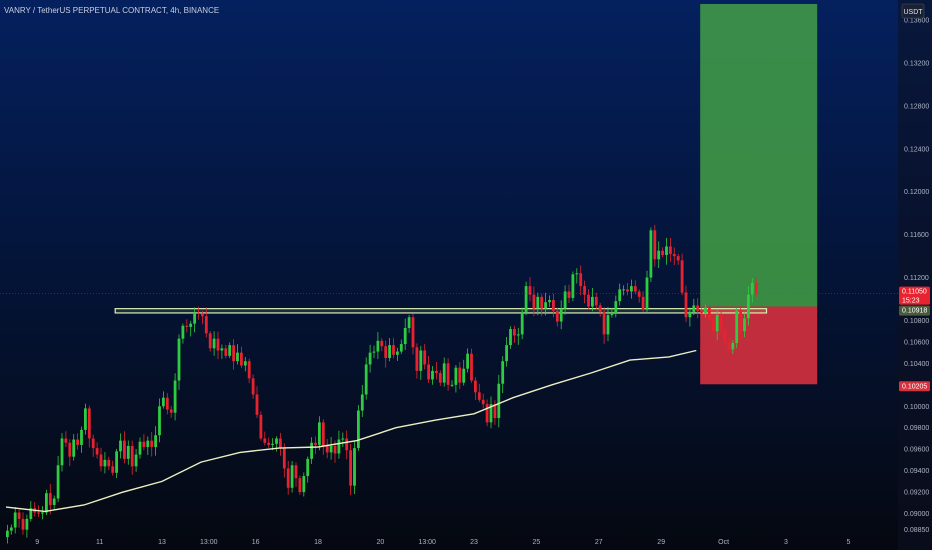 This screenshot has height=550, width=932. What do you see at coordinates (916, 428) in the screenshot?
I see `y-tick-label: 0.09800` at bounding box center [916, 428].